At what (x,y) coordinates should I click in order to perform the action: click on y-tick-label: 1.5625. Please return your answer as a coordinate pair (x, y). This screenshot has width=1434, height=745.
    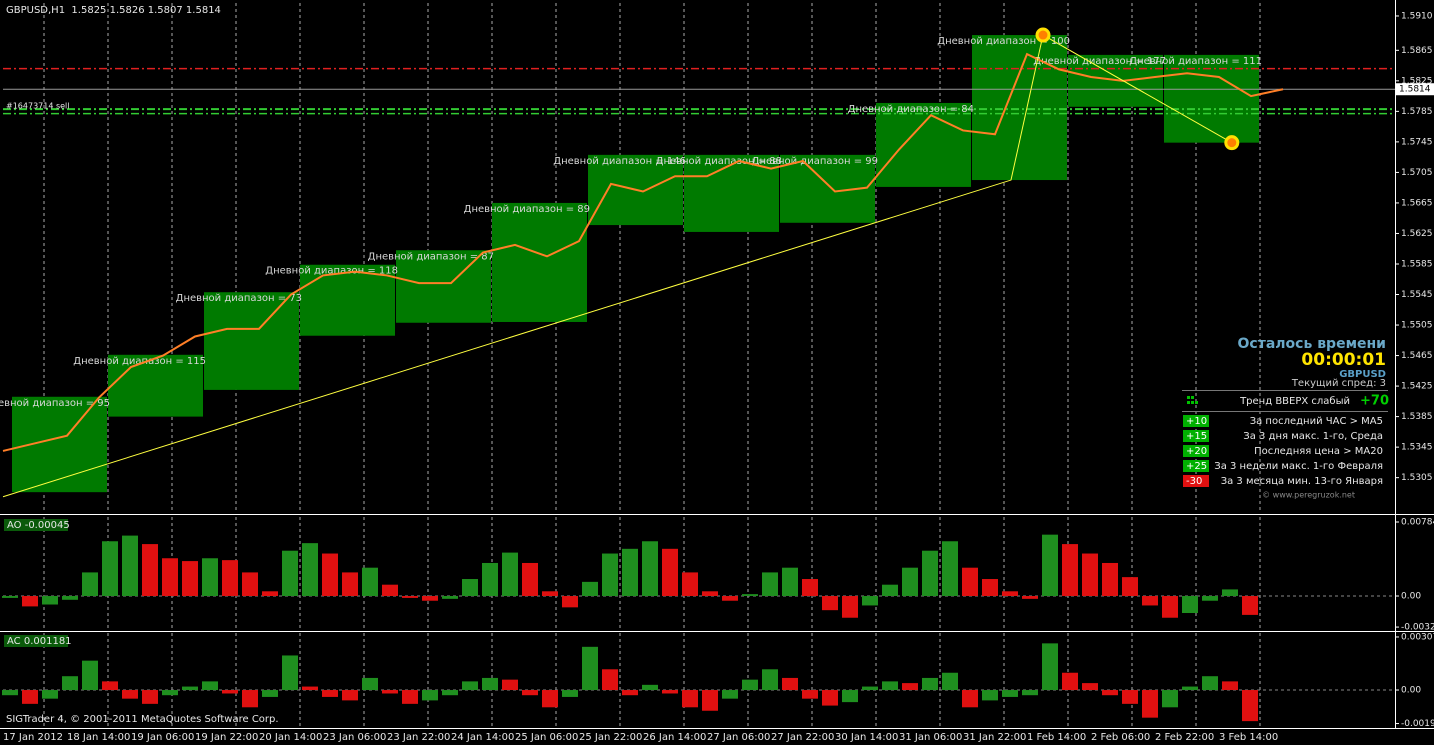
    Looking at the image, I should click on (1417, 234).